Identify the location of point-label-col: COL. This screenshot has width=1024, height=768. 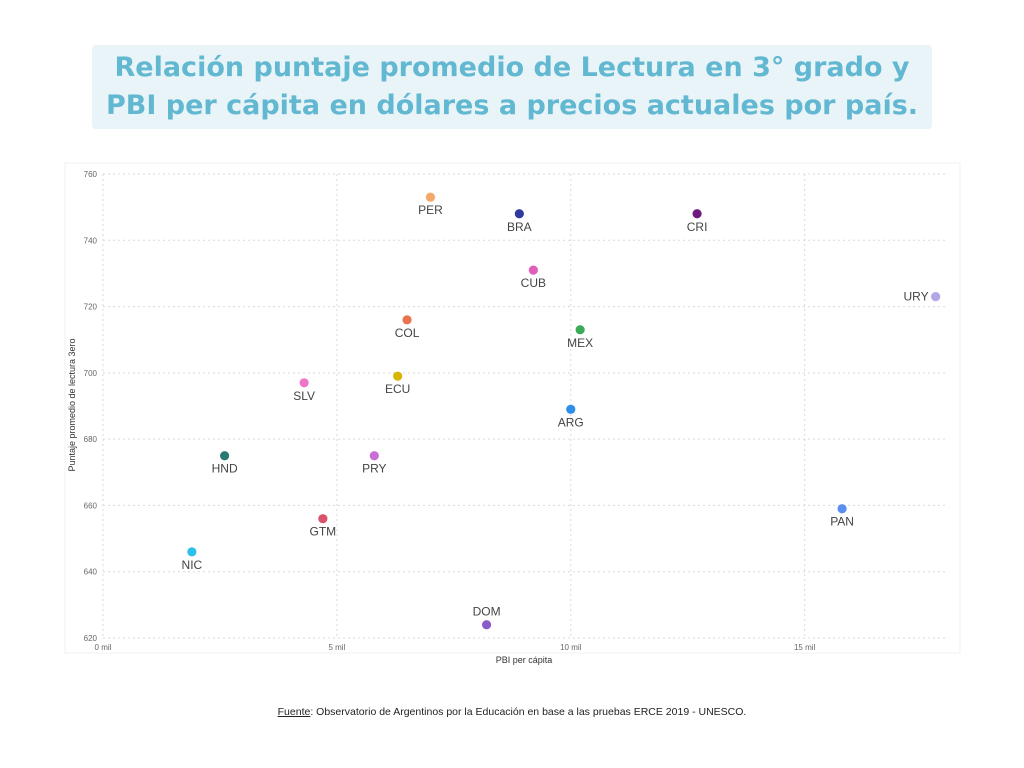
(407, 333).